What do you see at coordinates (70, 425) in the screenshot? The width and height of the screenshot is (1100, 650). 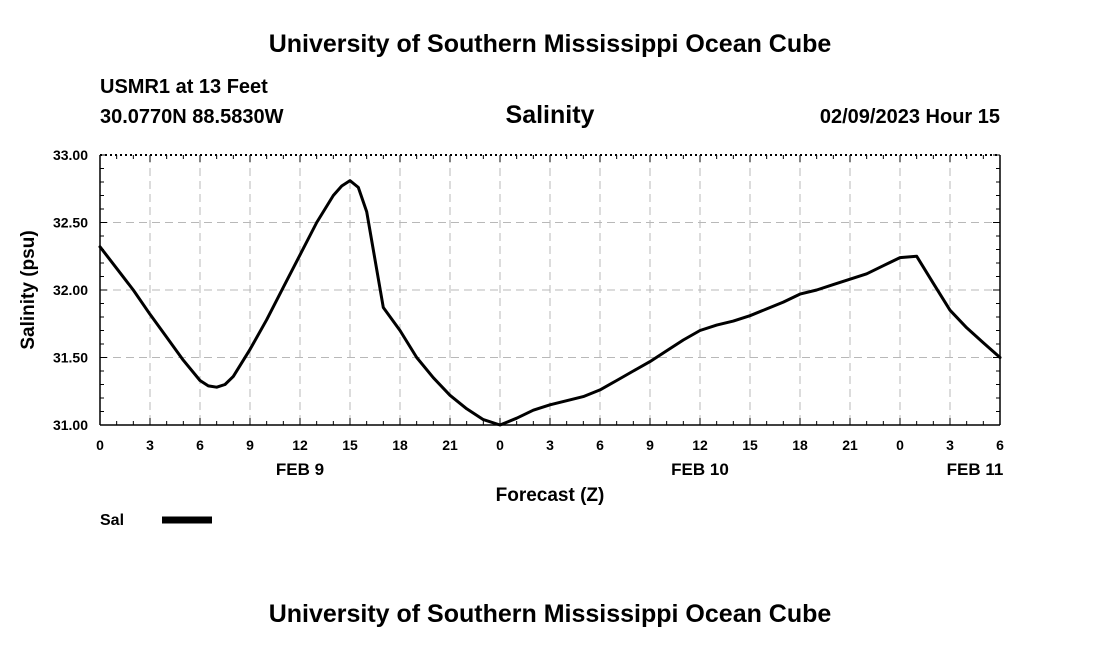 I see `y-tick-label: 31.00` at bounding box center [70, 425].